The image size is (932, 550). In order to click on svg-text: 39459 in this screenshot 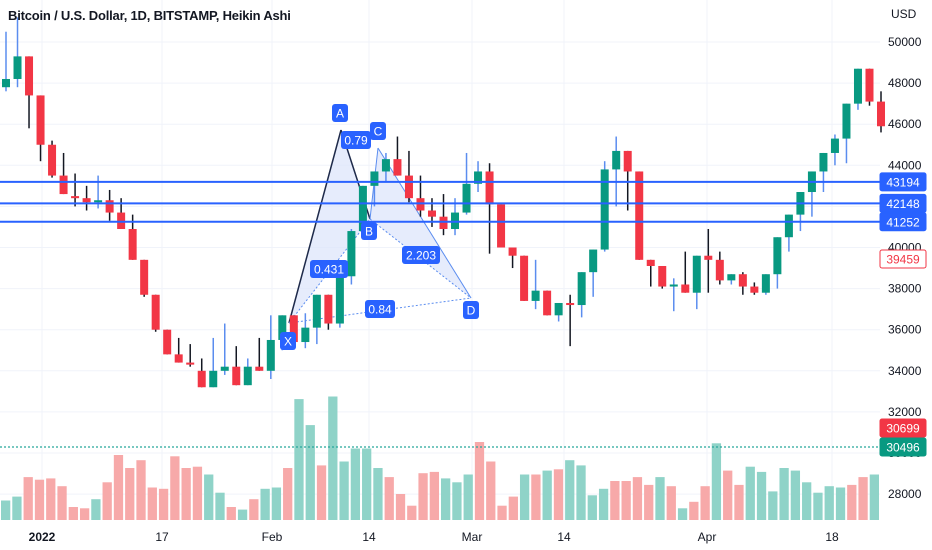, I will do `click(903, 260)`.